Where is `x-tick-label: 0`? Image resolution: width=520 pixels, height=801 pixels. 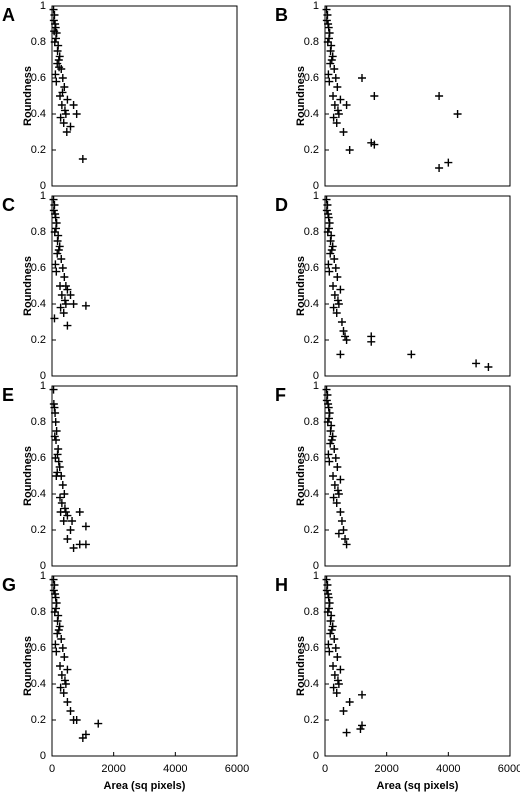
x-tick-label: 0 is located at coordinates (325, 769).